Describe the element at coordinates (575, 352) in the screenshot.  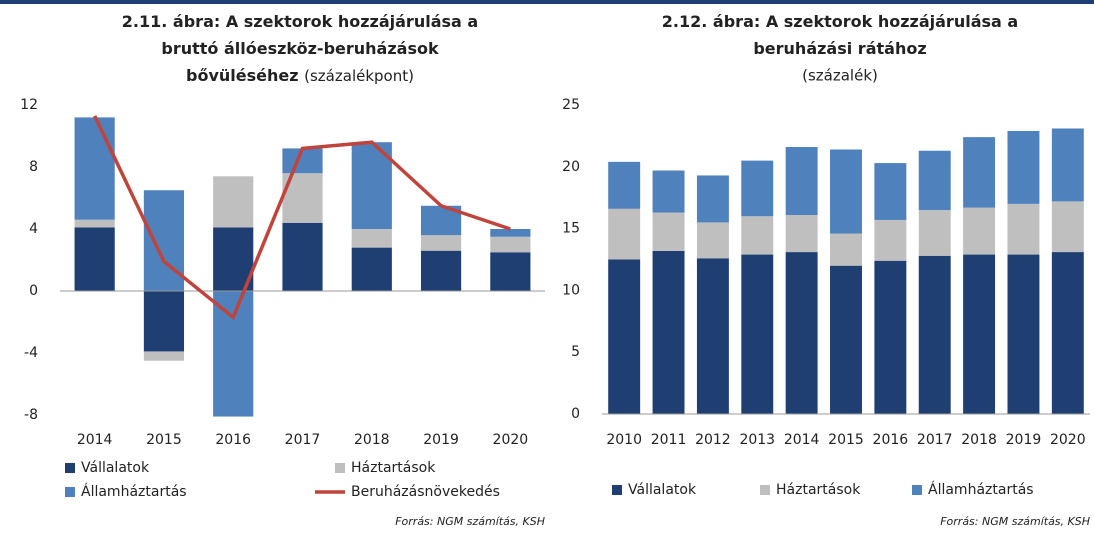
I see `y-tick-label: 5` at that location.